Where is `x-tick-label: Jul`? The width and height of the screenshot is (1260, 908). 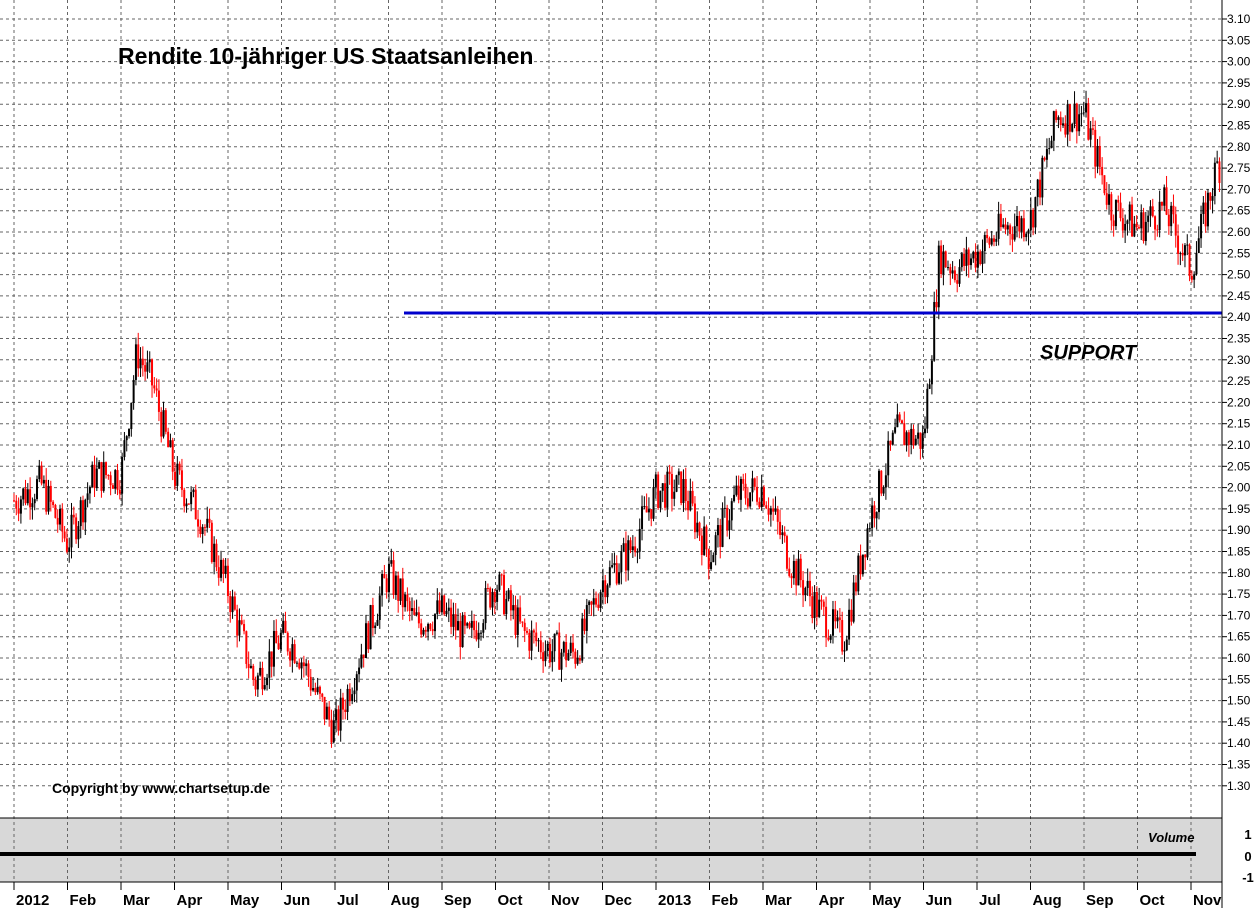
x-tick-label: Jul is located at coordinates (348, 900).